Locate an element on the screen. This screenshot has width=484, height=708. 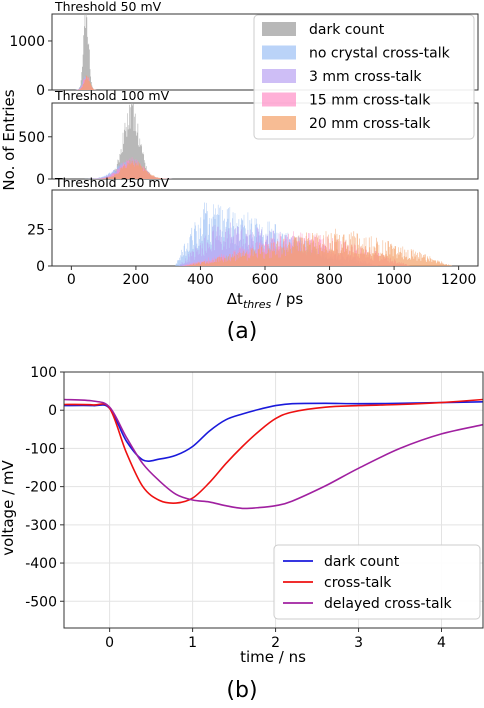
panel-b-yticks: 100 0 -100 -200 -300 -400 -500 is located at coordinates (44, 487).